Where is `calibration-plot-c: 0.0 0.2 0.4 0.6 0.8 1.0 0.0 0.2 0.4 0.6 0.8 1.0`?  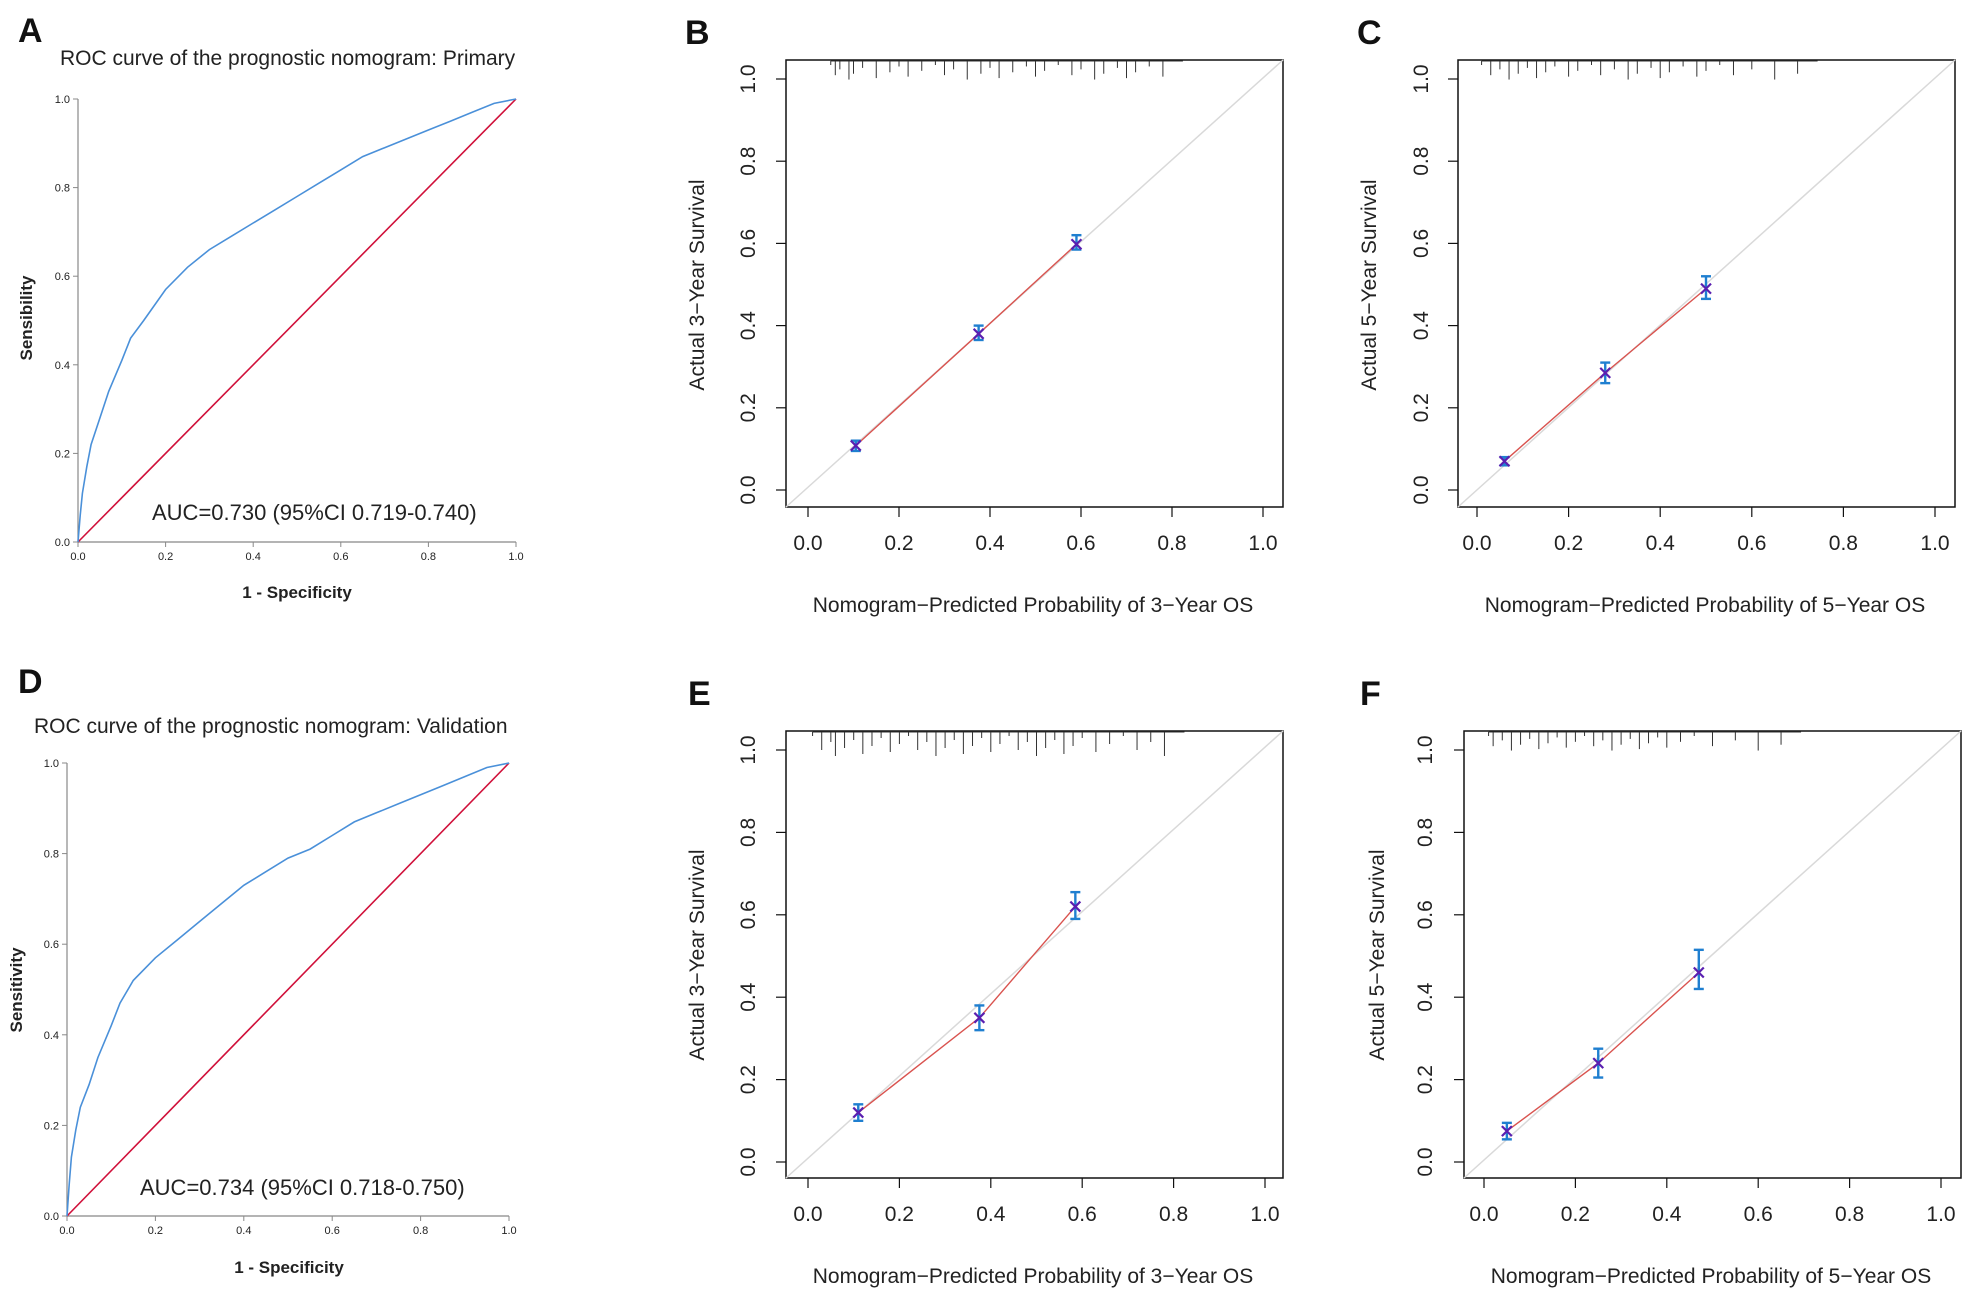
calibration-plot-c: 0.0 0.2 0.4 0.6 0.8 1.0 0.0 0.2 0.4 0.6 0.8 1.0 is located at coordinates (1683, 307).